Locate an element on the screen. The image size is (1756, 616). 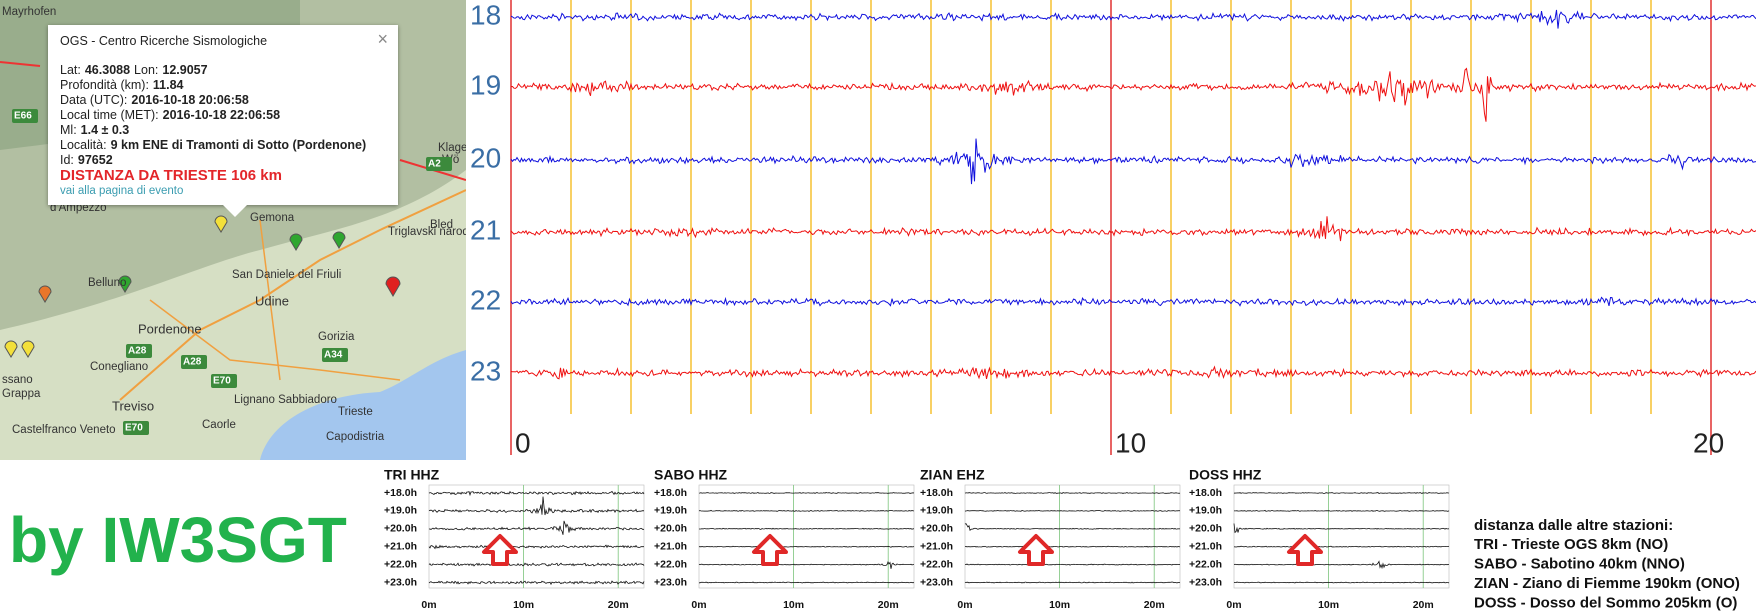
popup-line: Id: 97652 is located at coordinates (223, 160).